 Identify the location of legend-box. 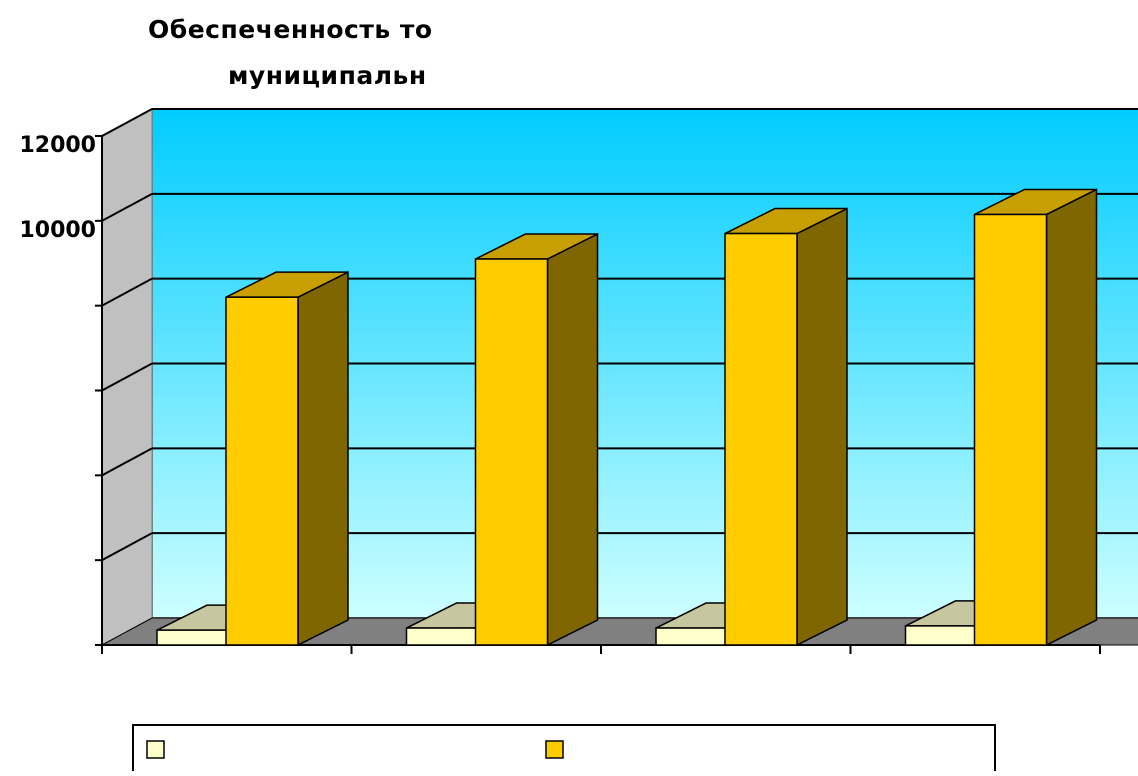
(564, 750).